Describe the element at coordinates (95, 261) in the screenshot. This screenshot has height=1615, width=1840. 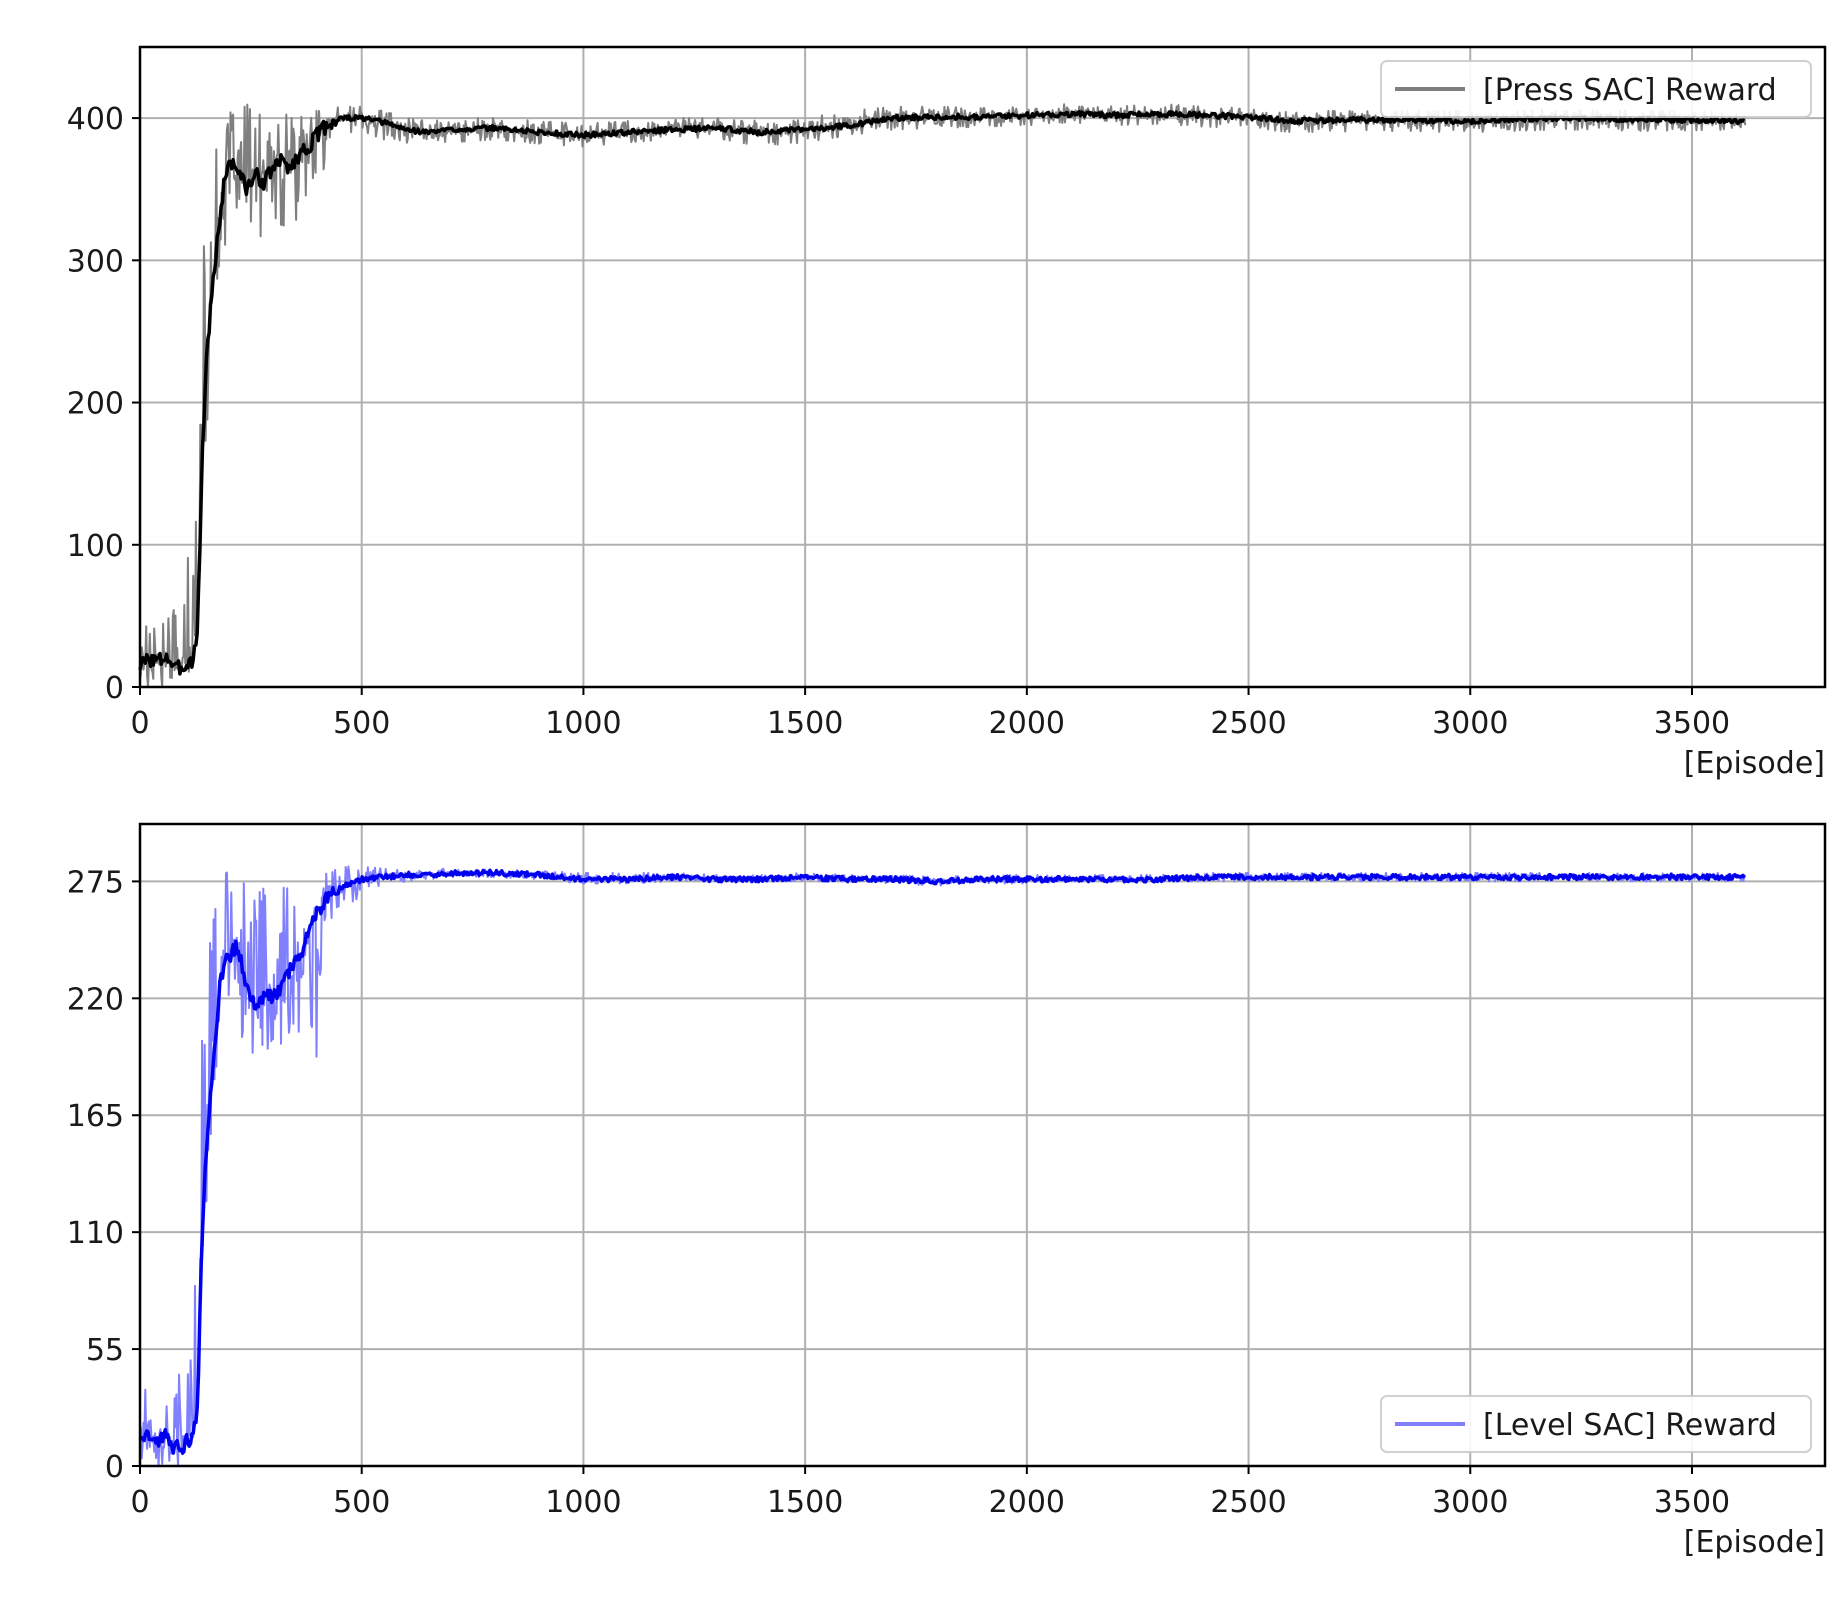
I see `y-tick-label: 300` at that location.